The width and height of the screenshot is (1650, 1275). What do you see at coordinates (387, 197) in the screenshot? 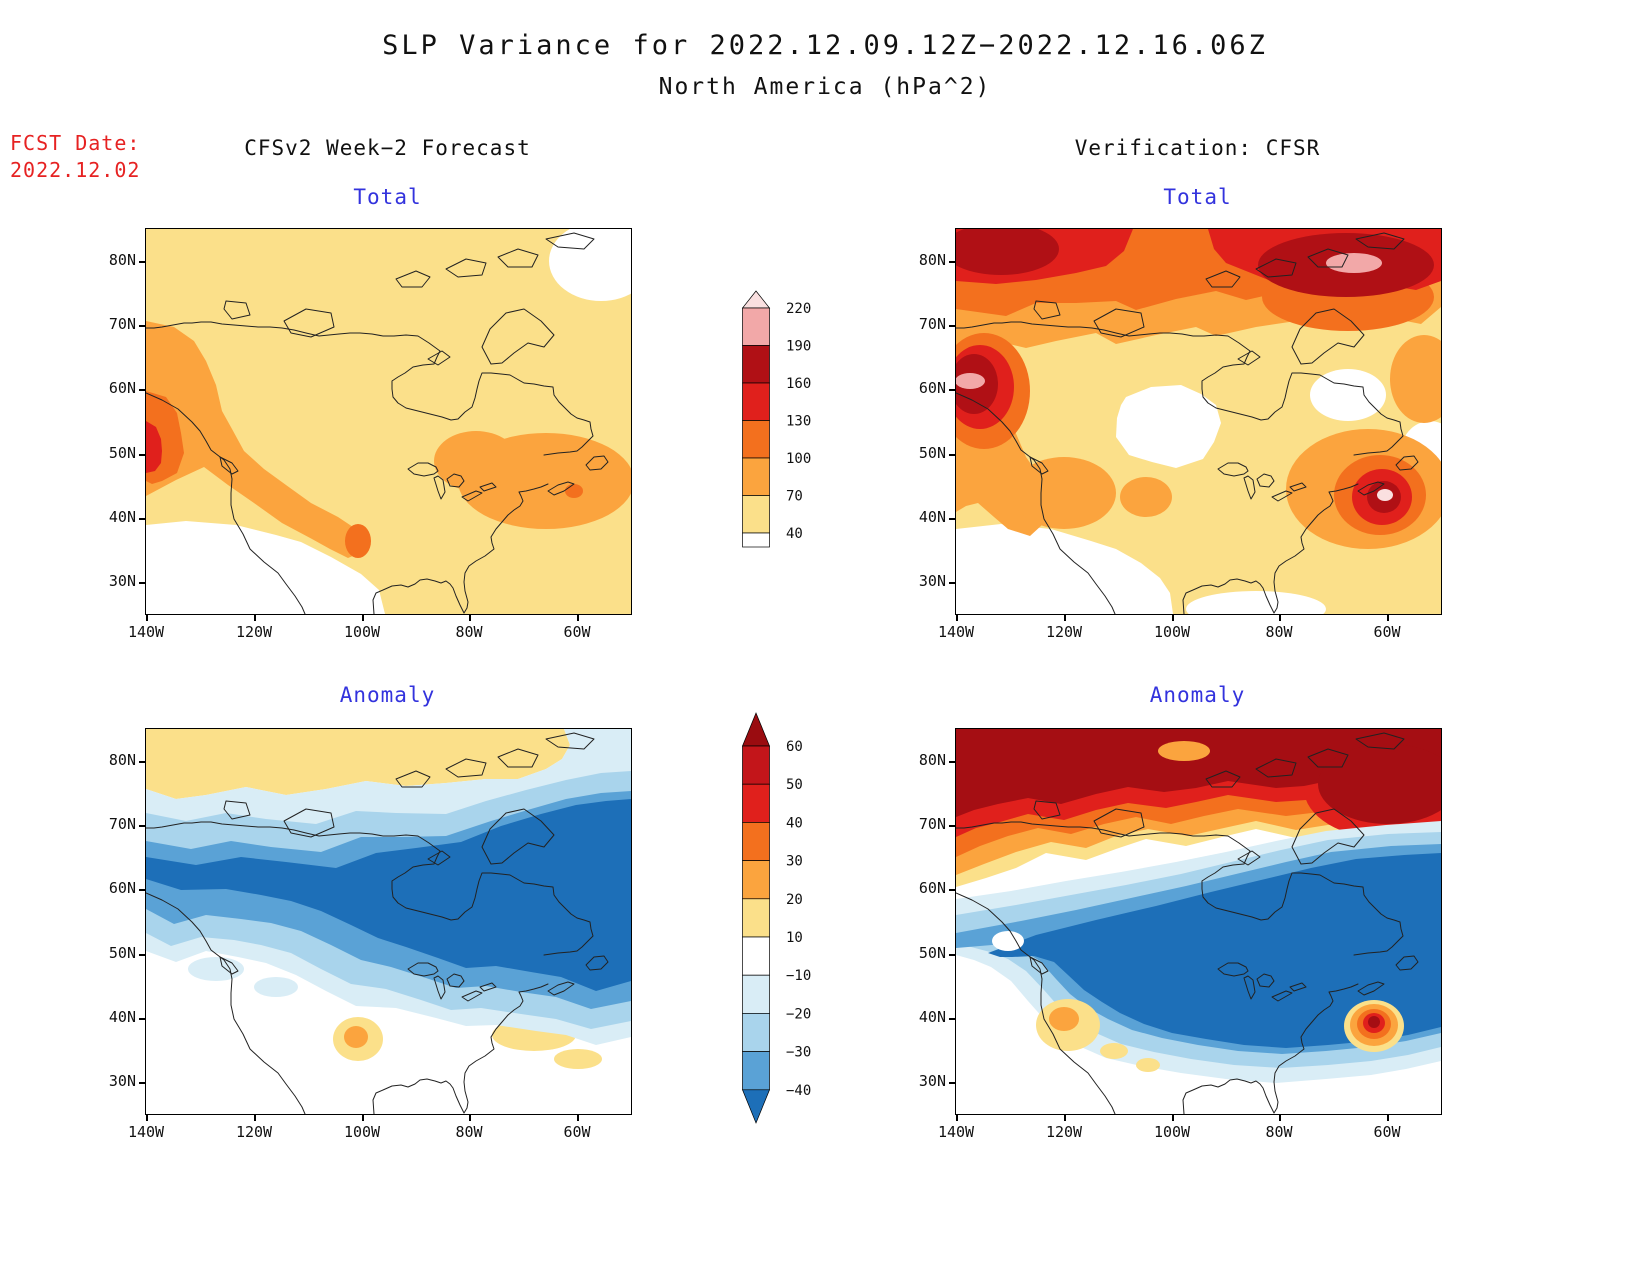
I see `panel-title-forecast-total: Total` at bounding box center [387, 197].